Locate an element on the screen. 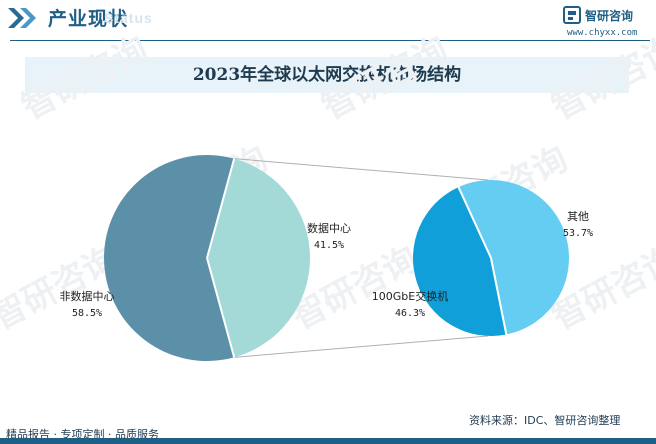 The width and height of the screenshot is (656, 444). connector-bottom is located at coordinates (361, 346).